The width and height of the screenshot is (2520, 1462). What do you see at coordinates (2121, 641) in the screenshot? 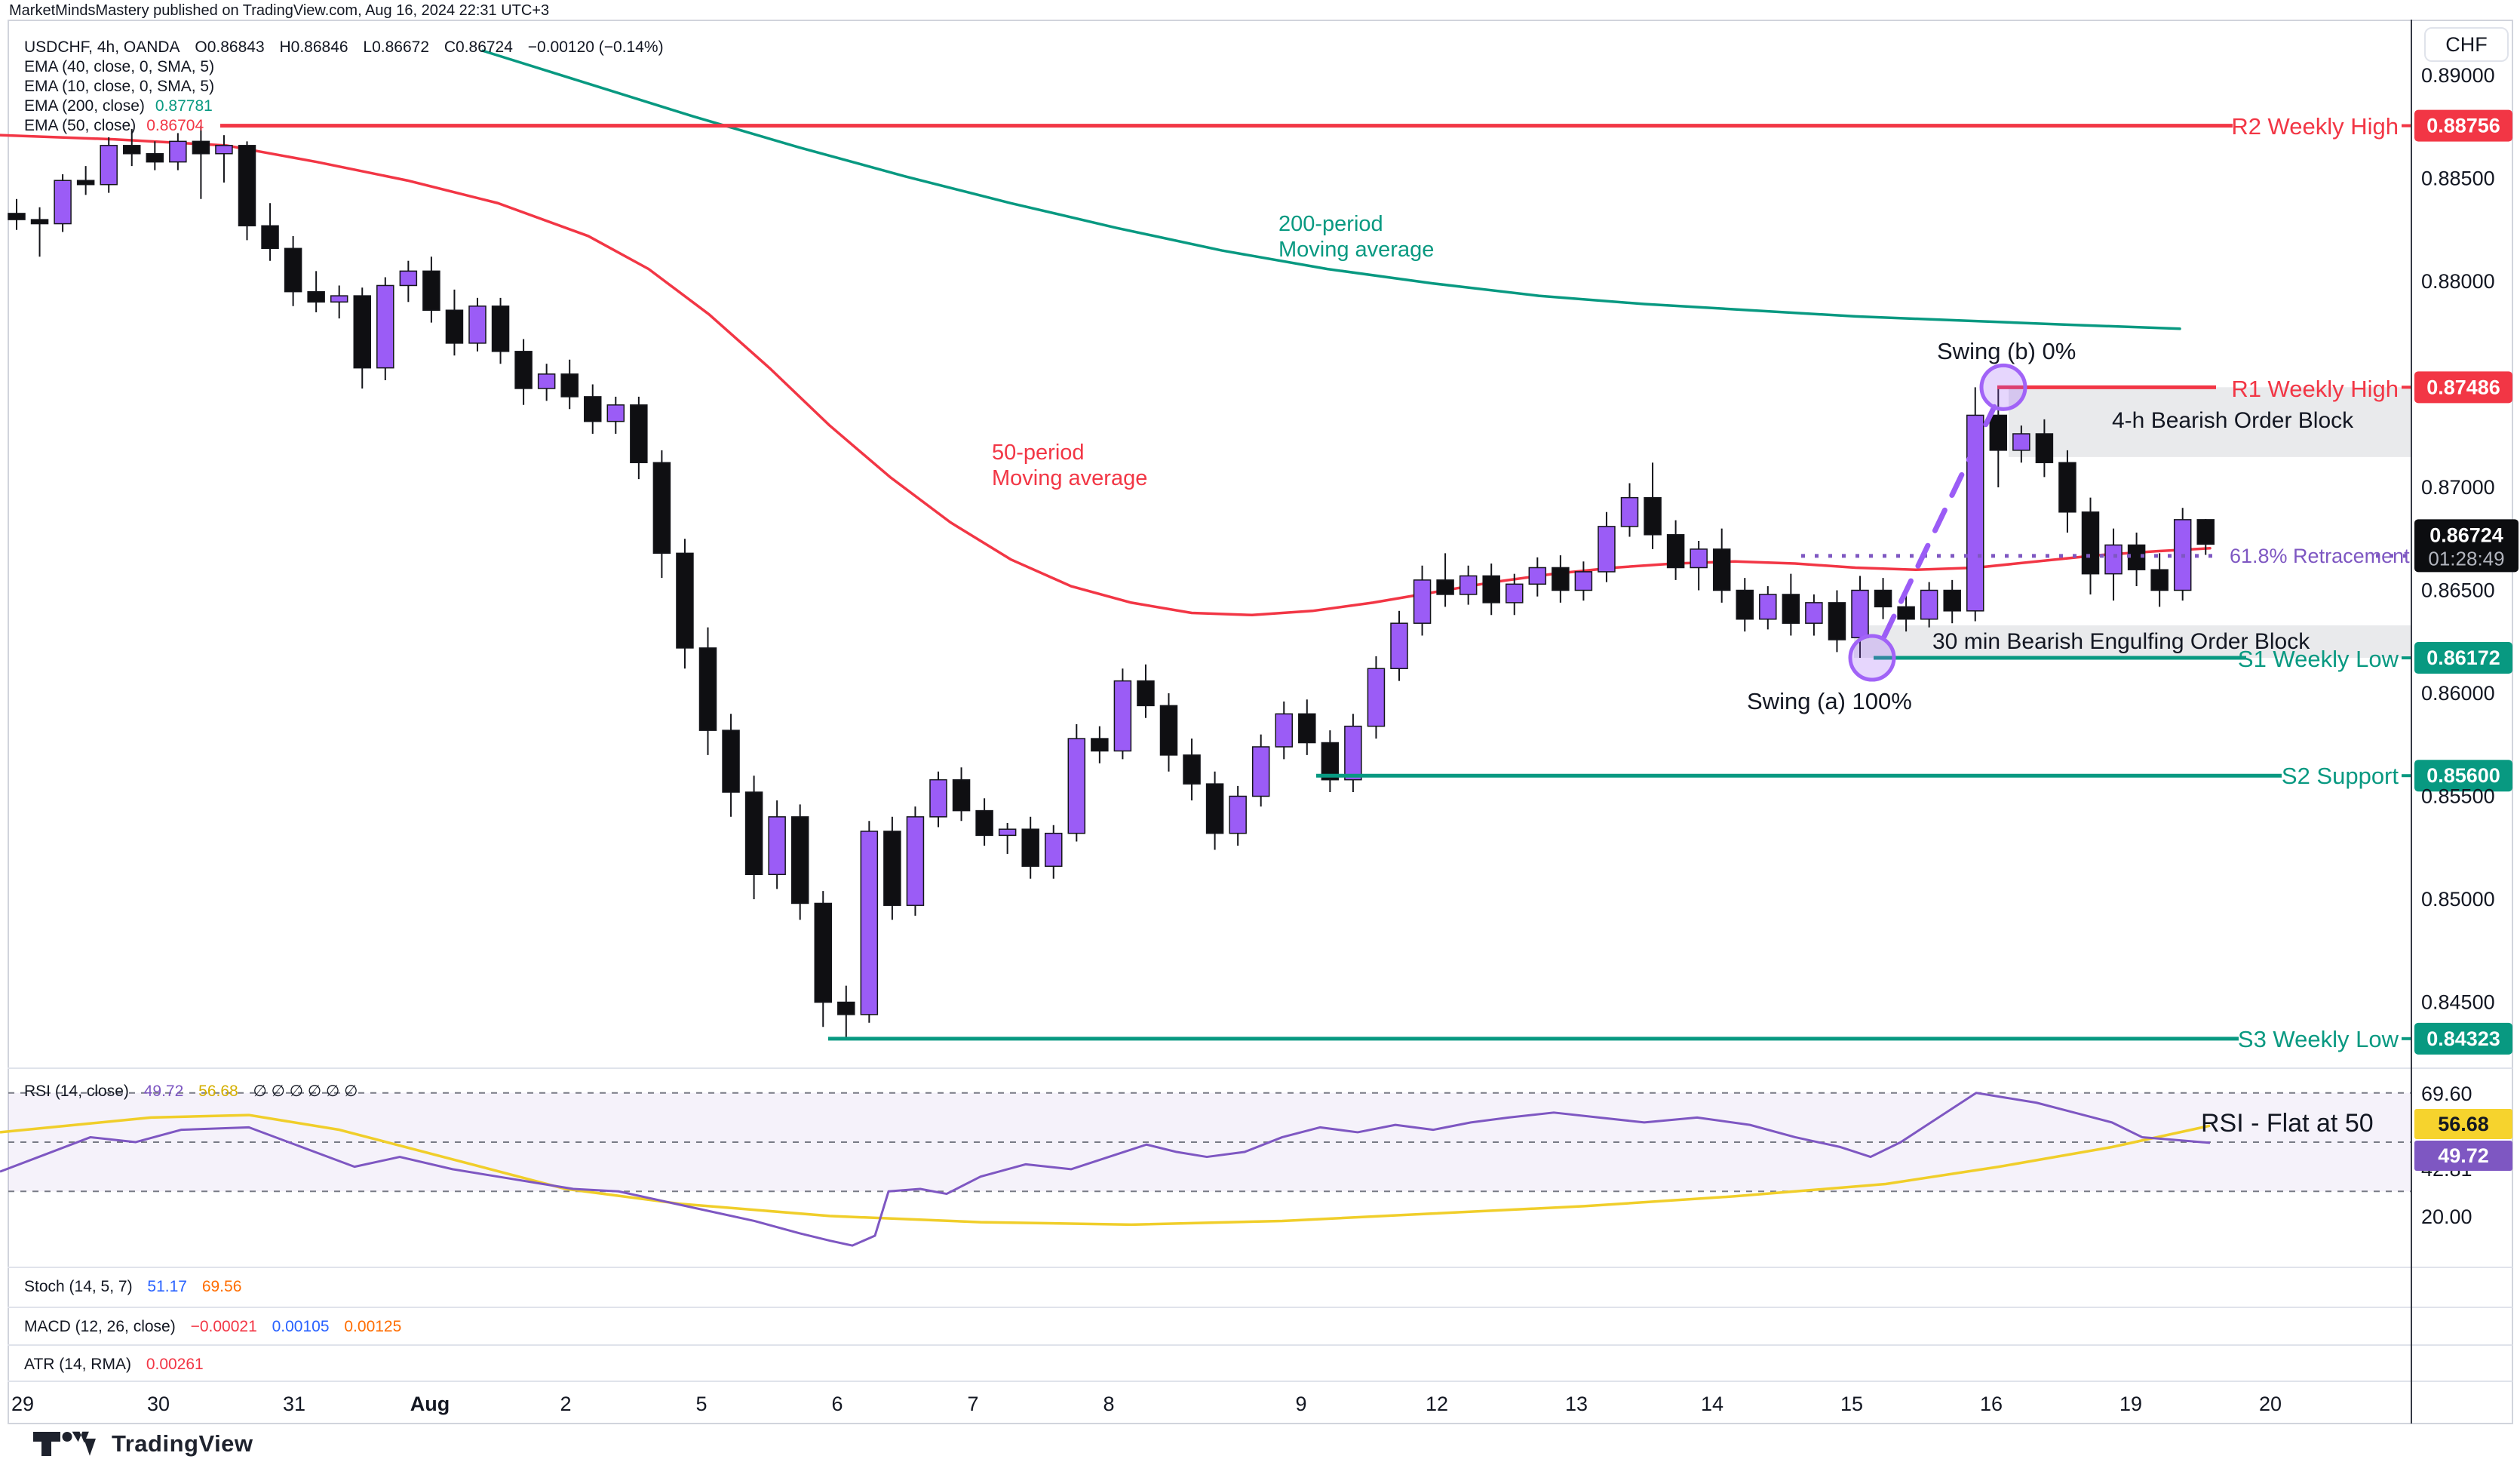
I see `order-block-30m-label: 30 min Bearish Engulfing Order Block` at bounding box center [2121, 641].